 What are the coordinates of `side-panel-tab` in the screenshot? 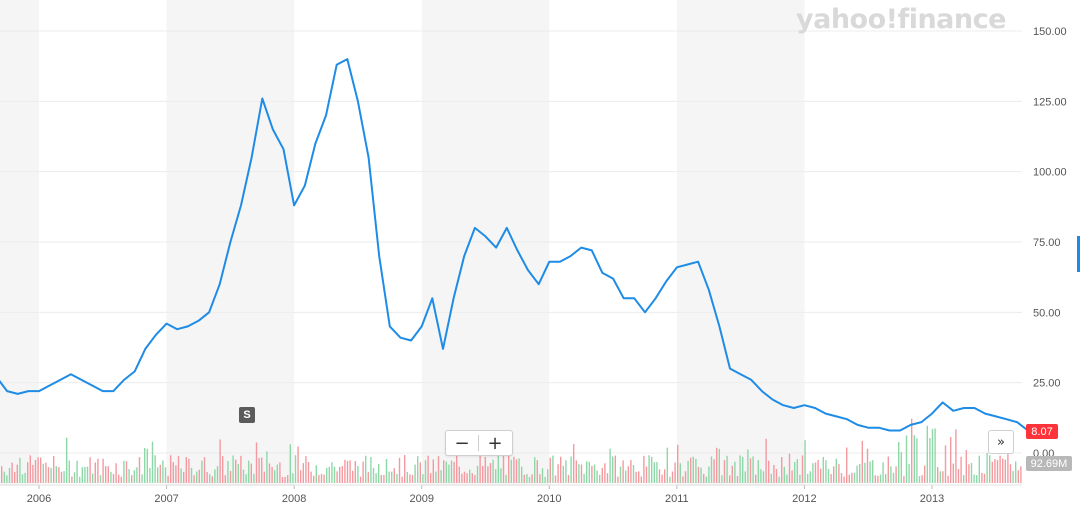 It's located at (1078, 254).